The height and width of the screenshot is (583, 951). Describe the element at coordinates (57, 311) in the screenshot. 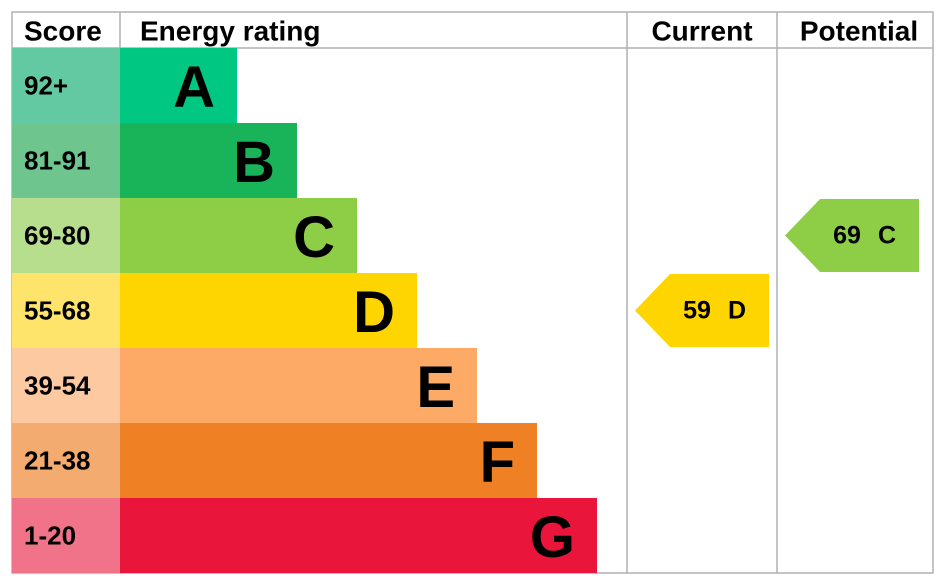

I see `score-label: 55-68` at that location.